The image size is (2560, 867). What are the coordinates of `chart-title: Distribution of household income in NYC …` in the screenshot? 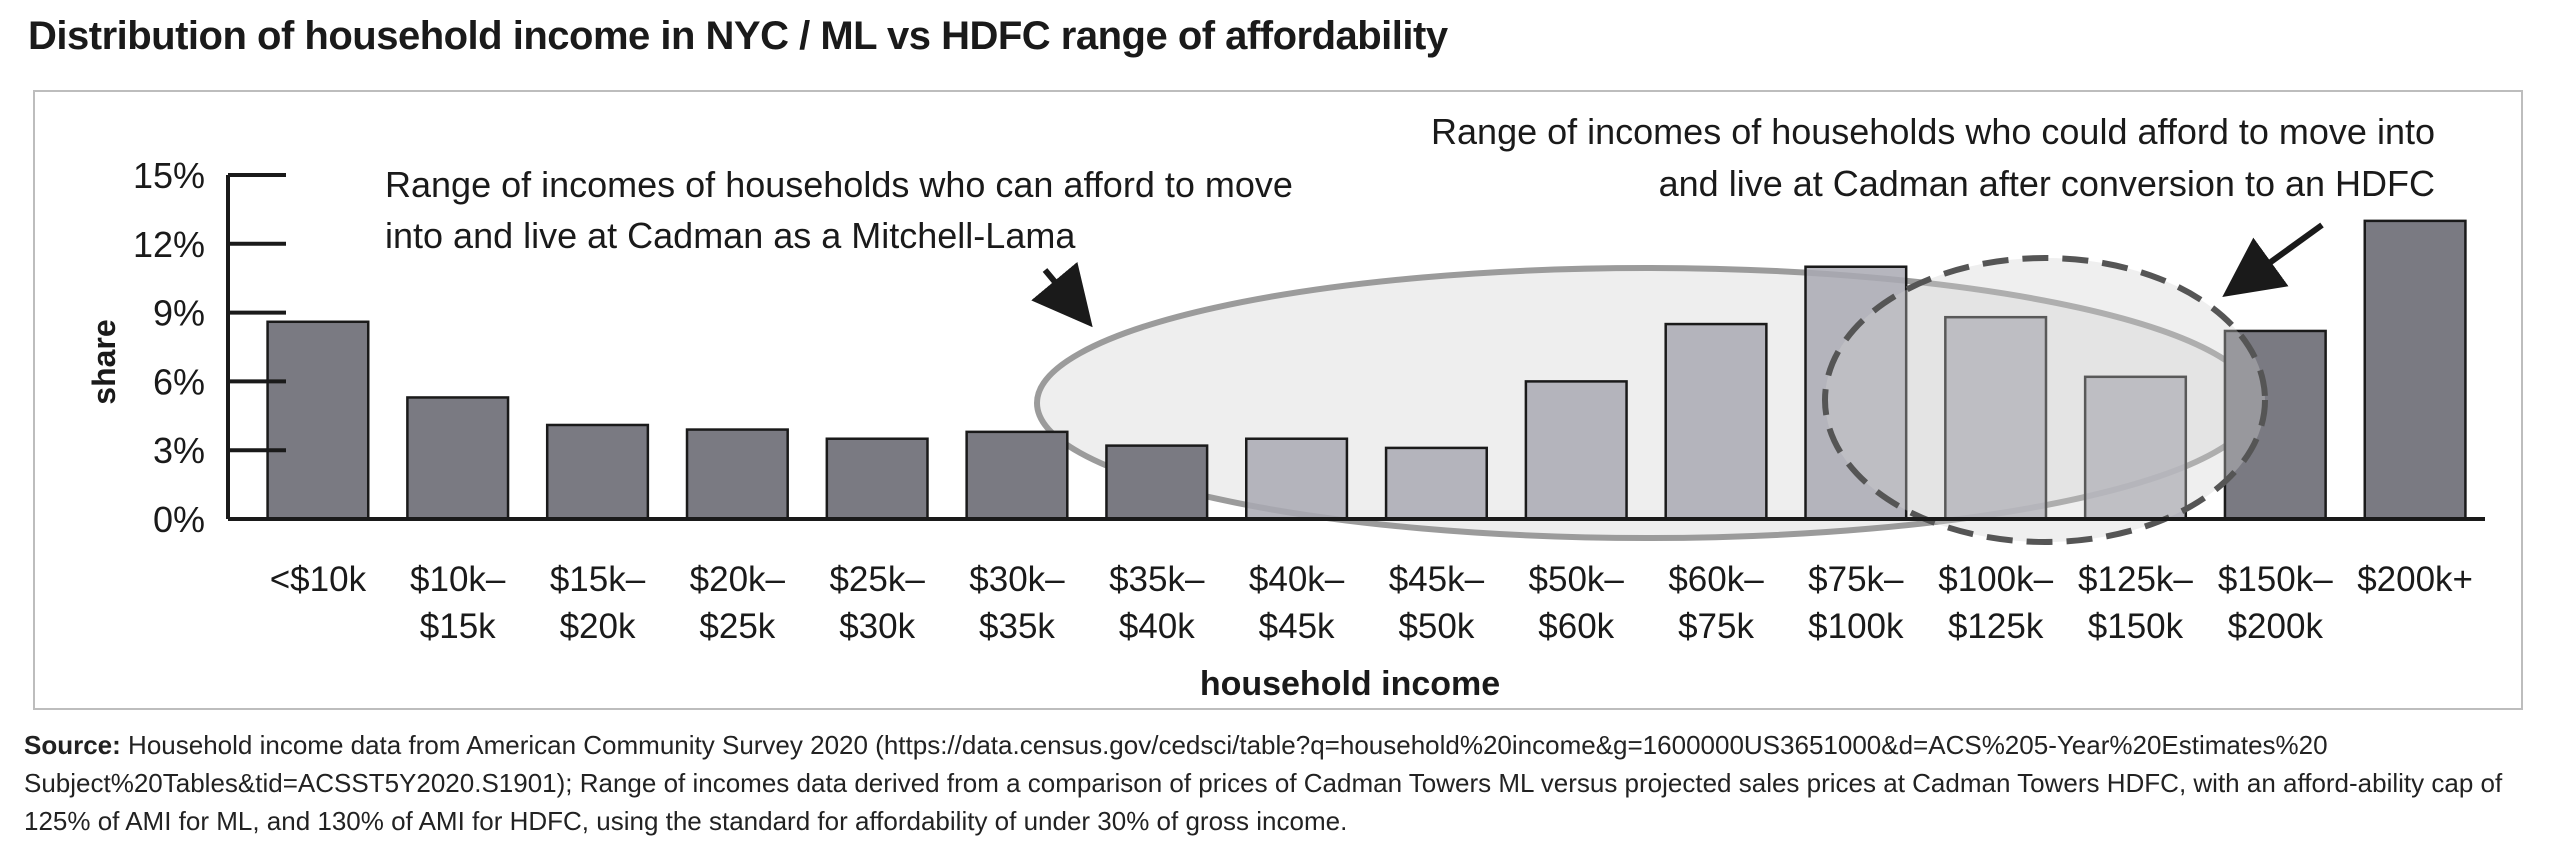 It's located at (738, 36).